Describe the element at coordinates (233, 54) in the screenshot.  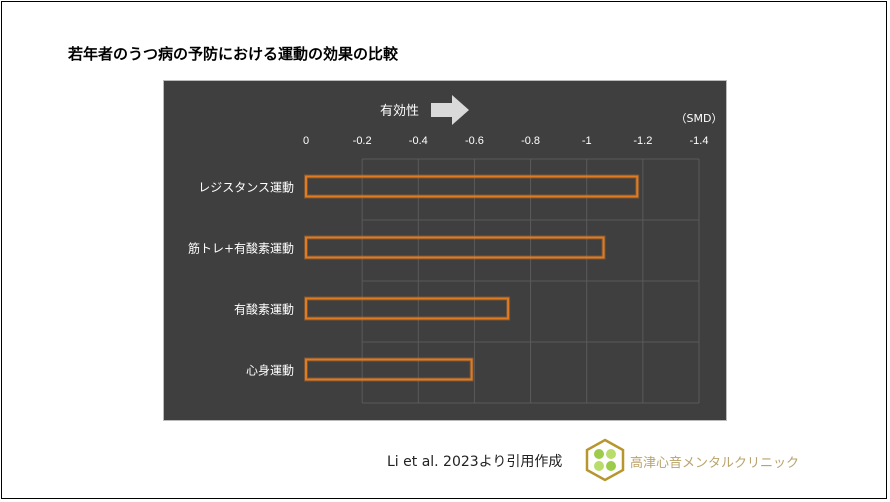
I see `slide-title: 若年者のうつ病の予防における運動の効果の比較` at that location.